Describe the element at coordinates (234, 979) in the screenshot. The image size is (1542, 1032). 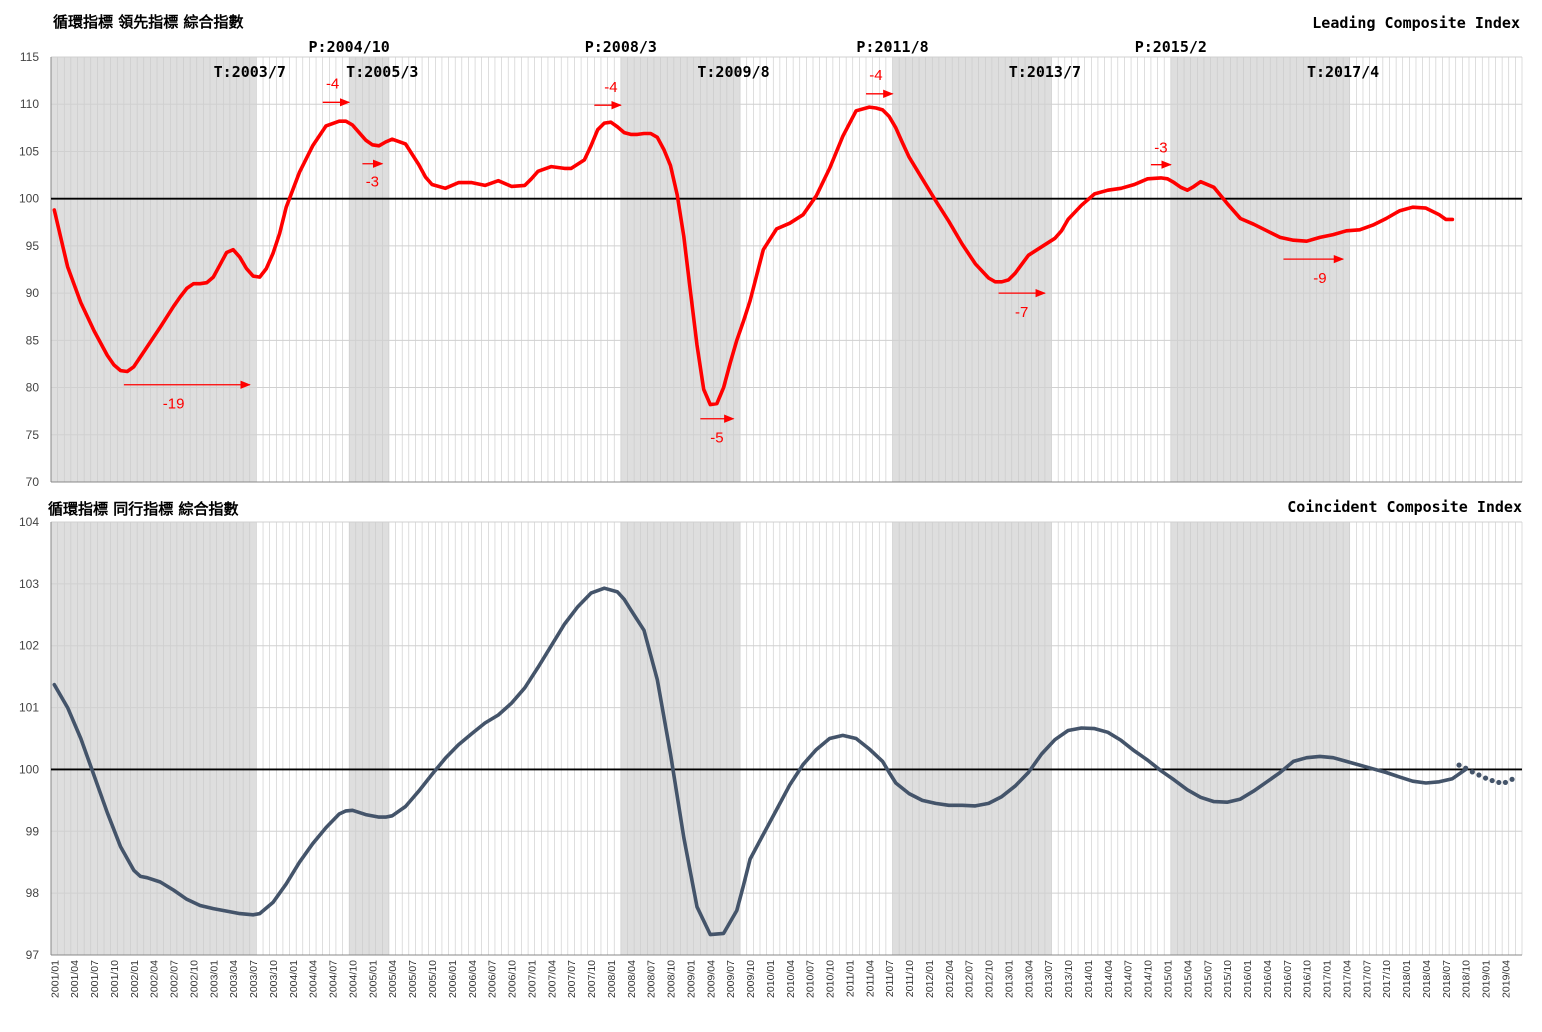
I see `x-tick-label: 2003/04` at that location.